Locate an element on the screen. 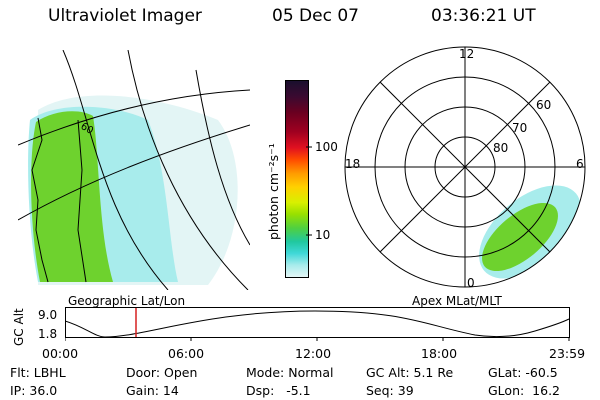  altitude-curve is located at coordinates (317, 324).